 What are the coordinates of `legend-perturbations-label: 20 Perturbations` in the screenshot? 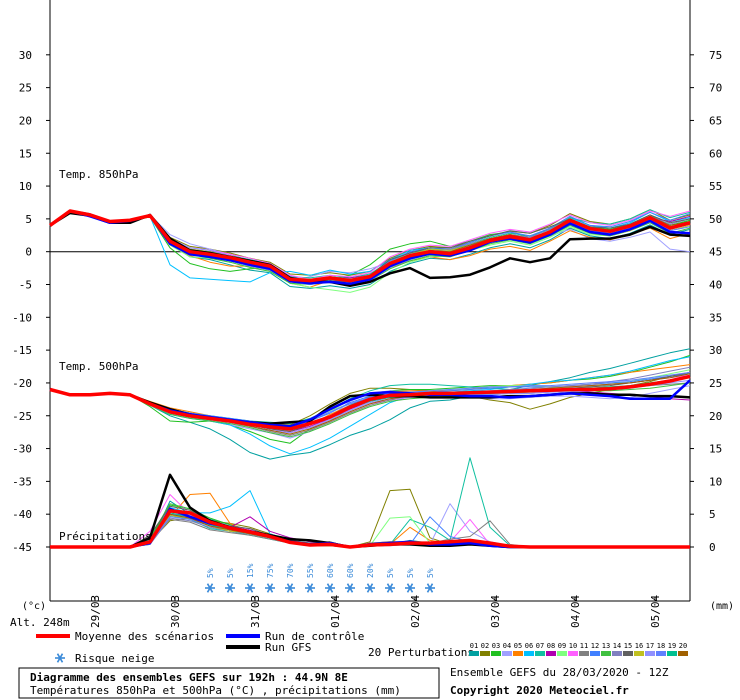 It's located at (421, 652).